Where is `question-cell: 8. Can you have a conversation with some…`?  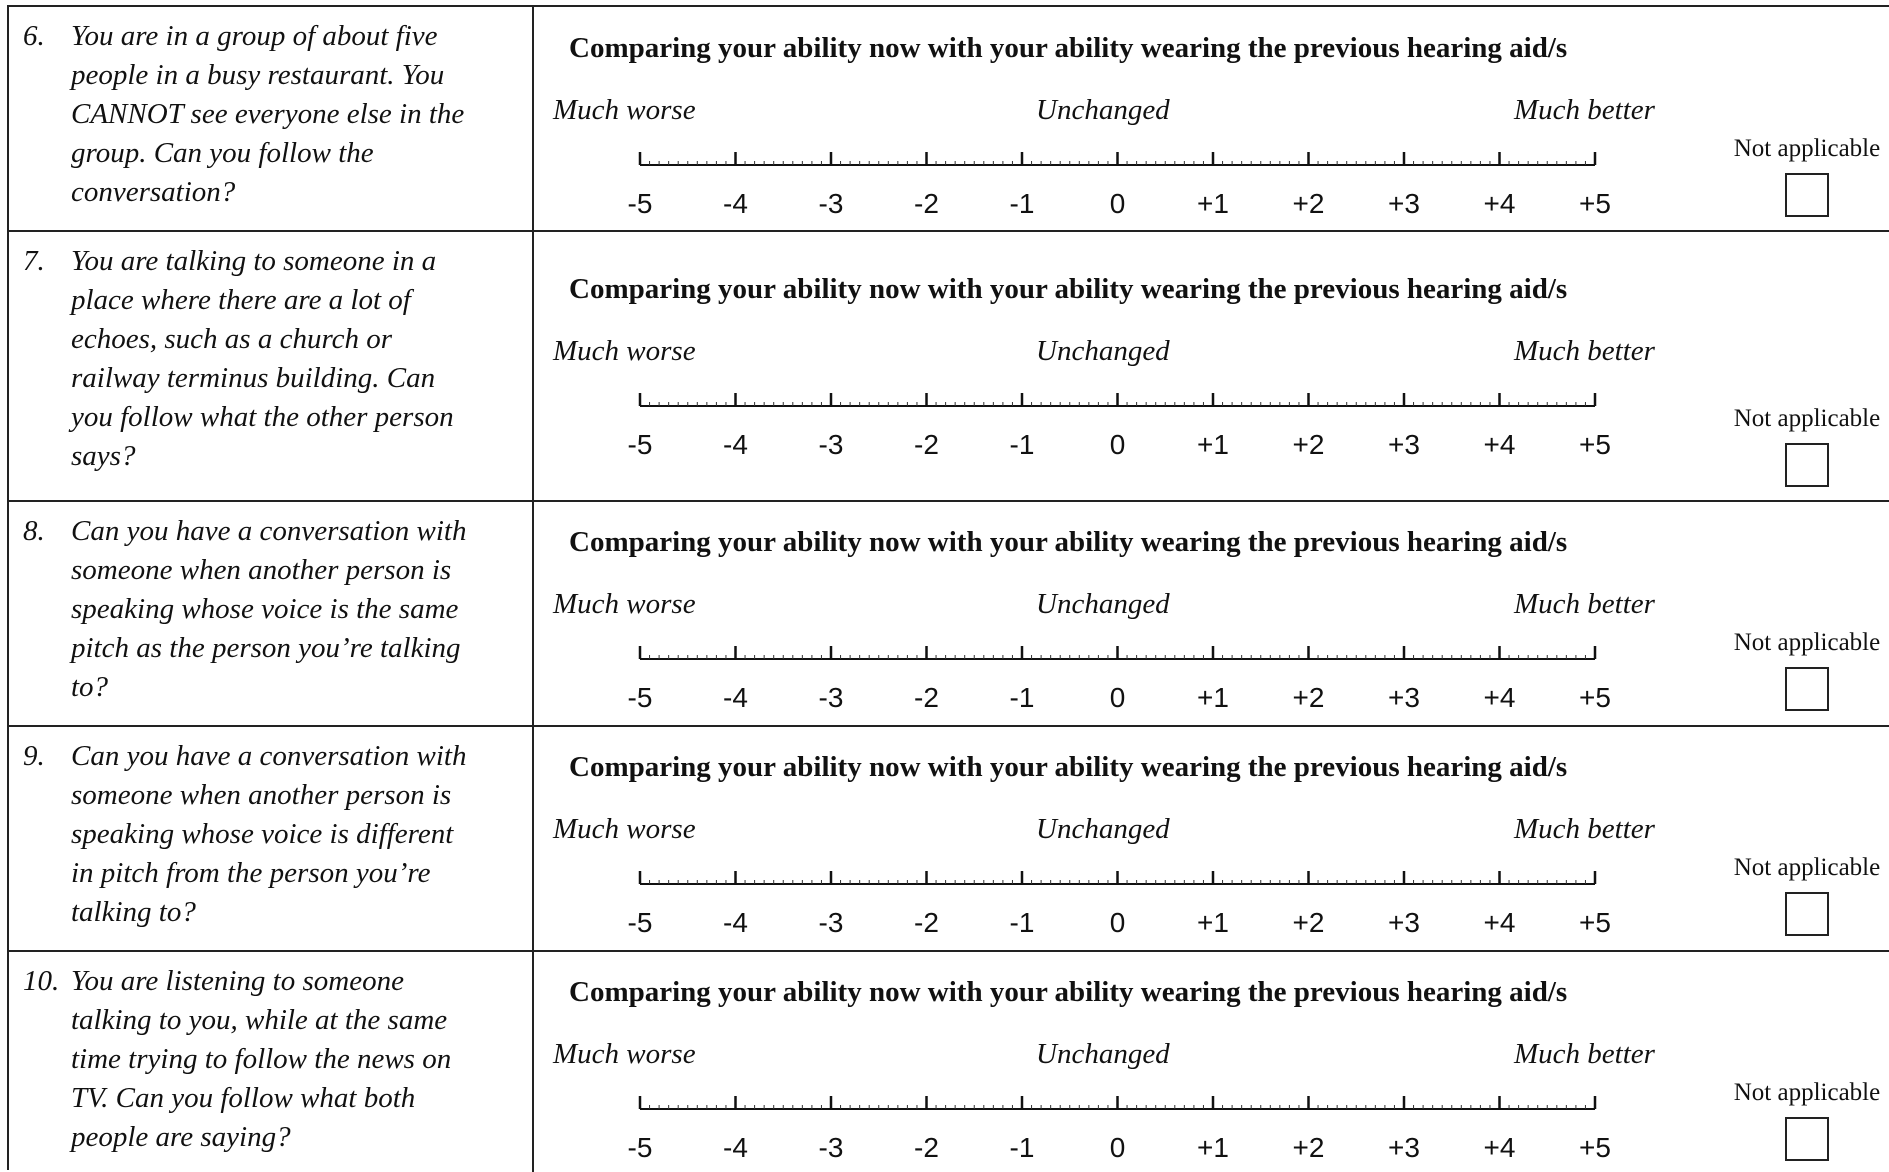 question-cell: 8. Can you have a conversation with some… is located at coordinates (271, 613).